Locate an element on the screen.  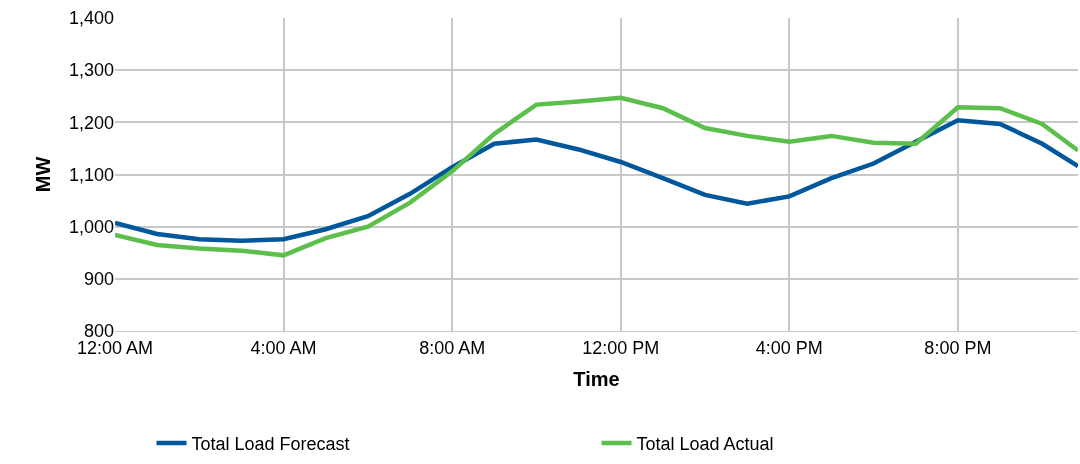
y-tick-label: 1,400 is located at coordinates (91, 18).